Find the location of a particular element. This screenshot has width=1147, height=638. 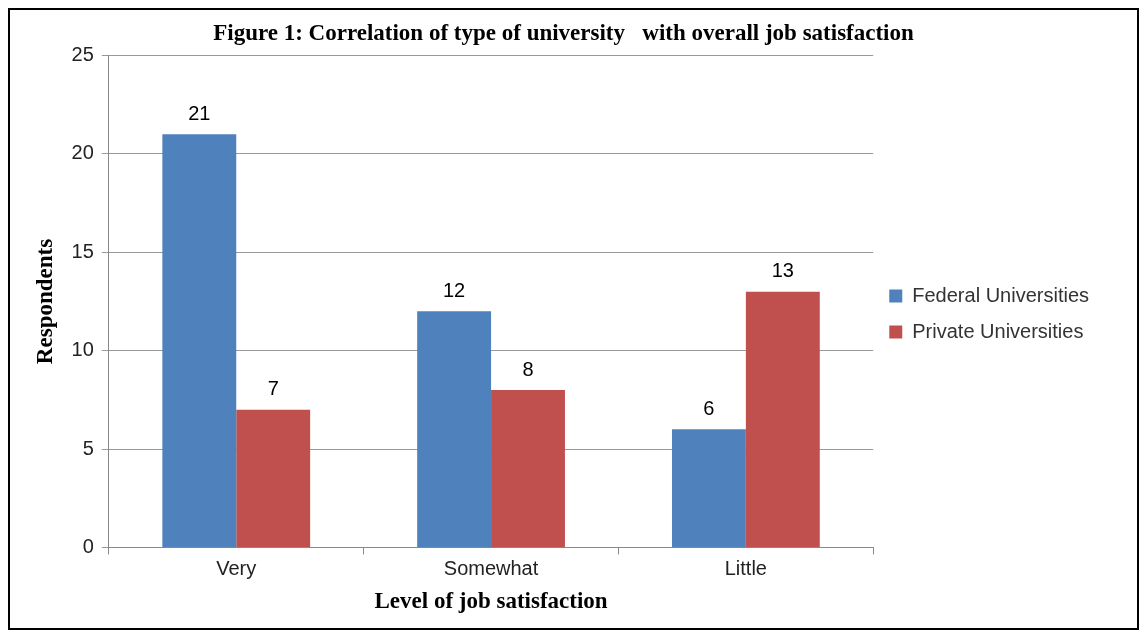

x-tick-label: Little is located at coordinates (745, 567).